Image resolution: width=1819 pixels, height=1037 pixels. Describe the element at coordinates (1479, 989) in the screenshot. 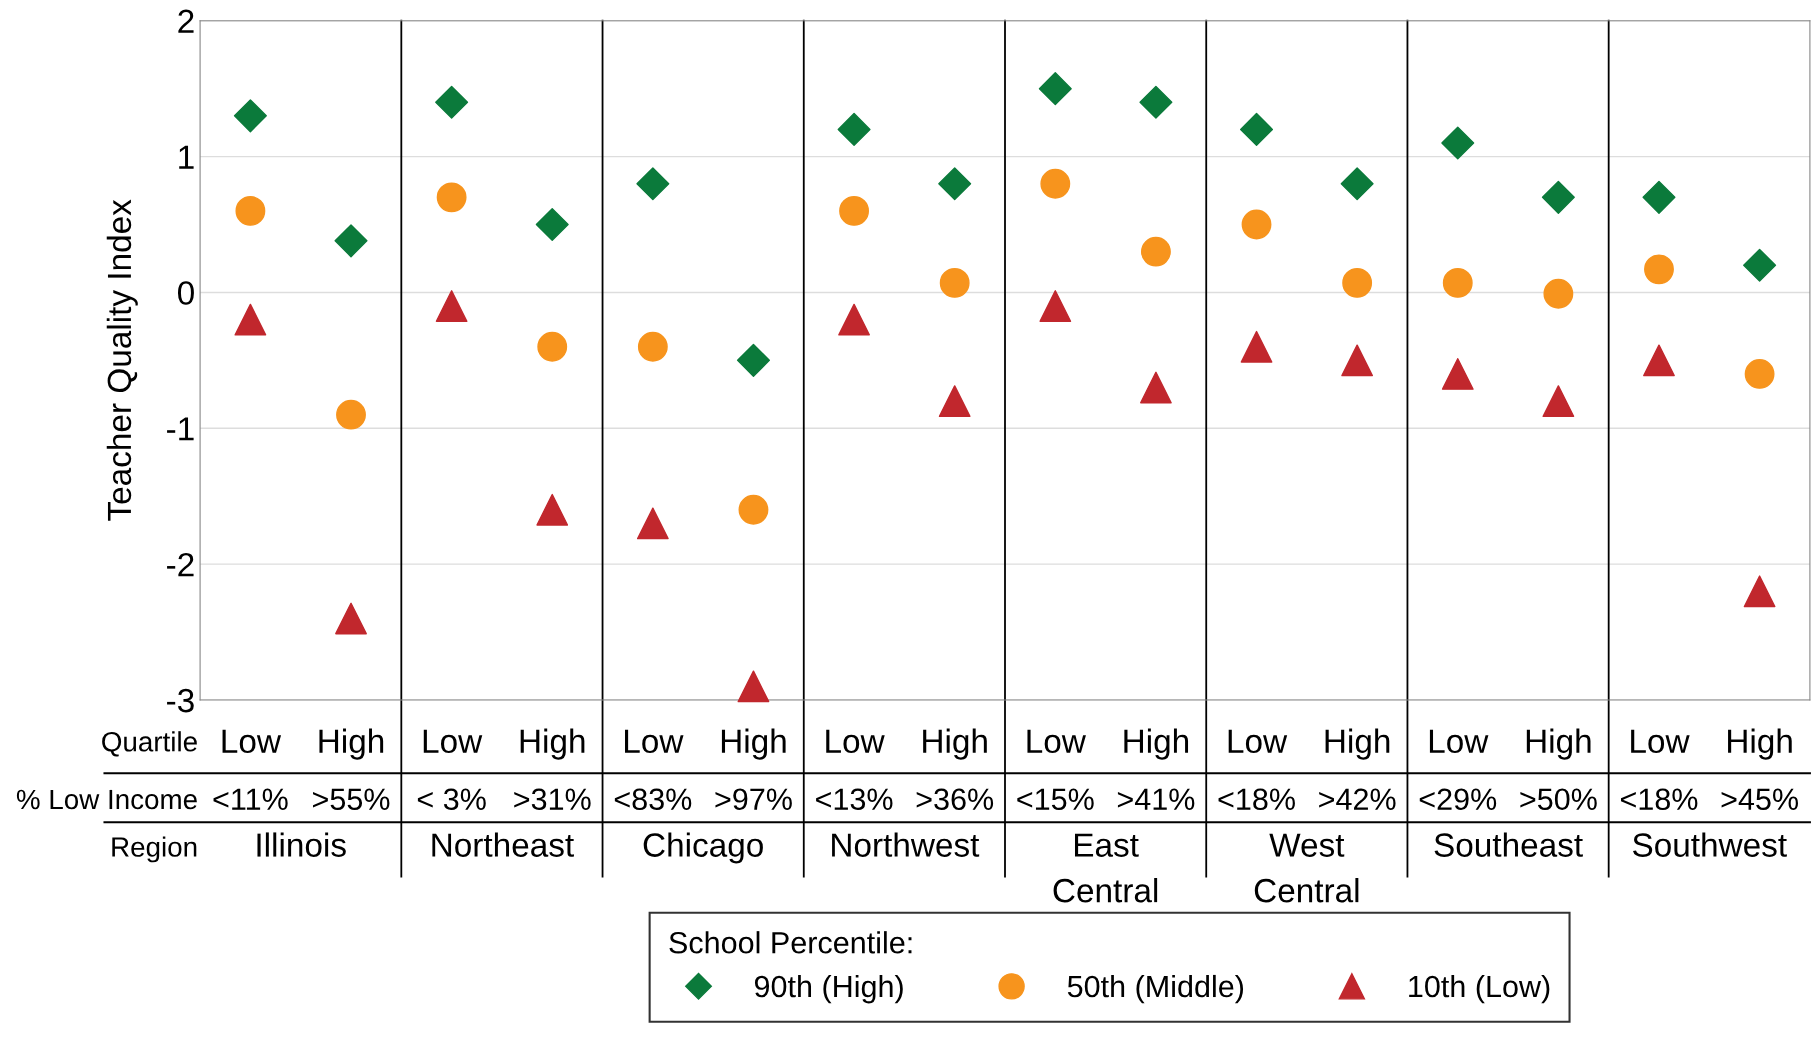

I see `legend-label: 10th (Low)` at that location.